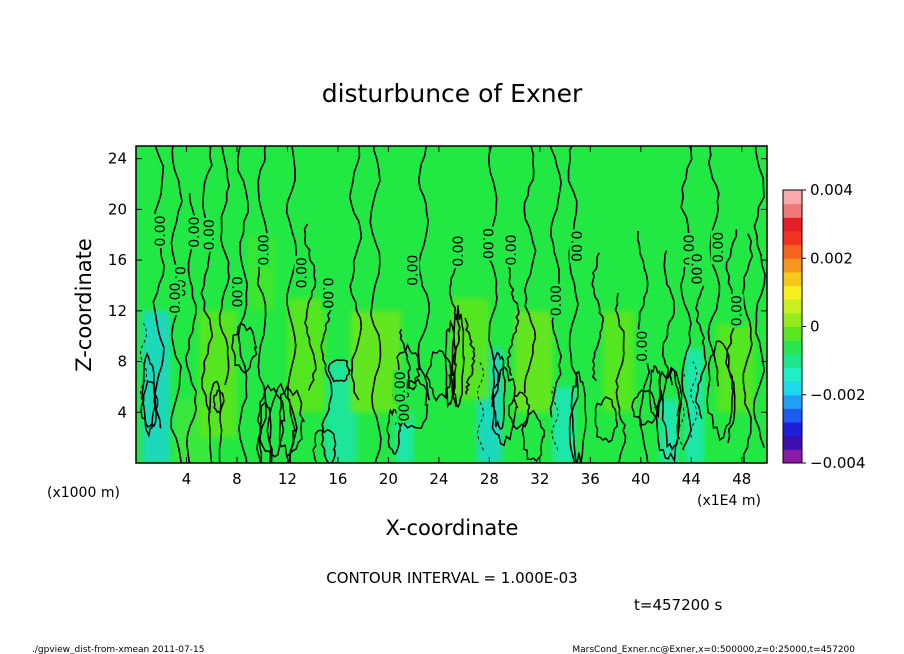 The width and height of the screenshot is (904, 654). I want to click on y-tick-label: 4, so click(122, 412).